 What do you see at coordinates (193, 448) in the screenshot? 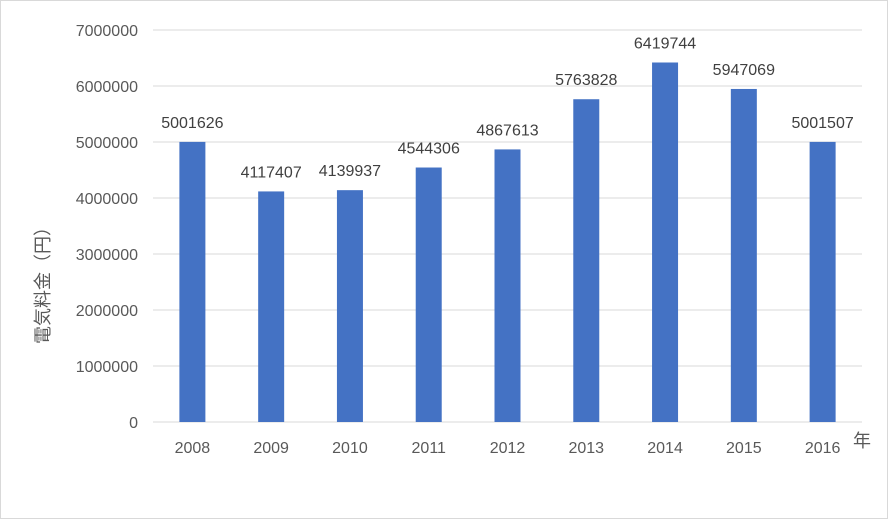
I see `x-tick-label: 2008` at bounding box center [193, 448].